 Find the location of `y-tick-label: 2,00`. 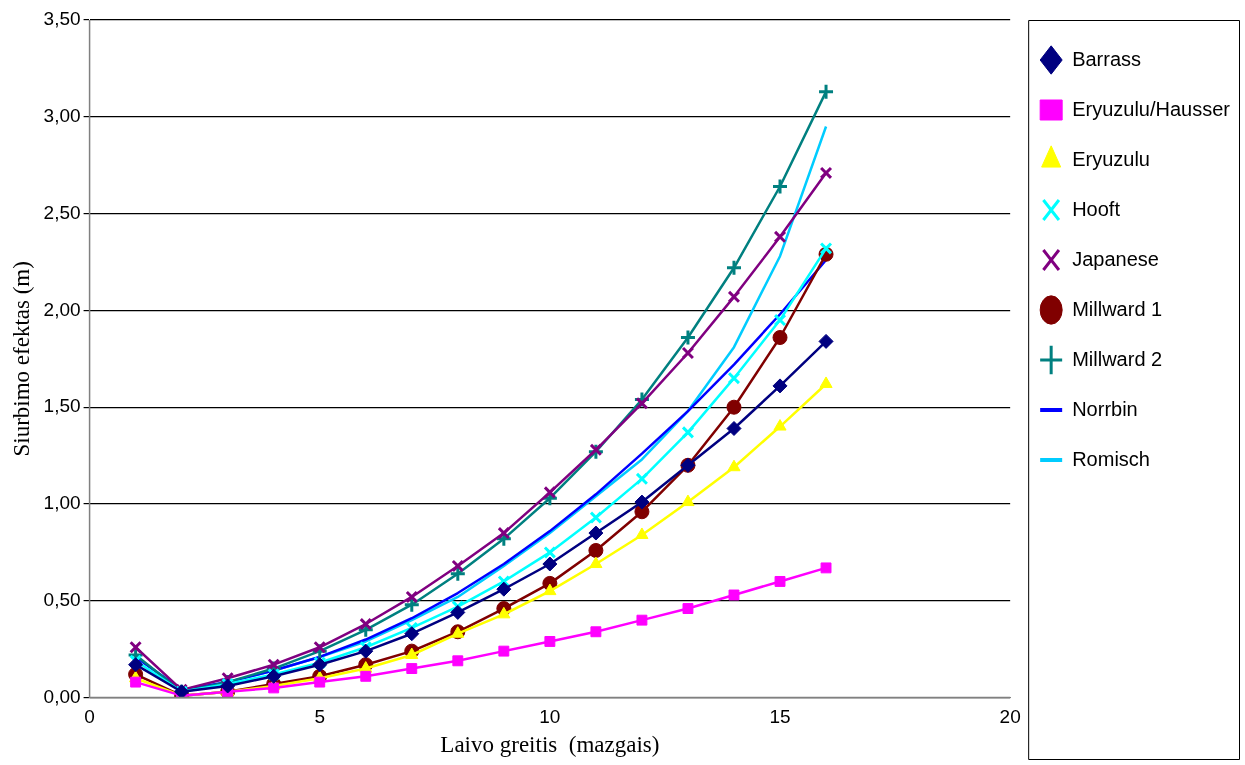

y-tick-label: 2,00 is located at coordinates (62, 309).